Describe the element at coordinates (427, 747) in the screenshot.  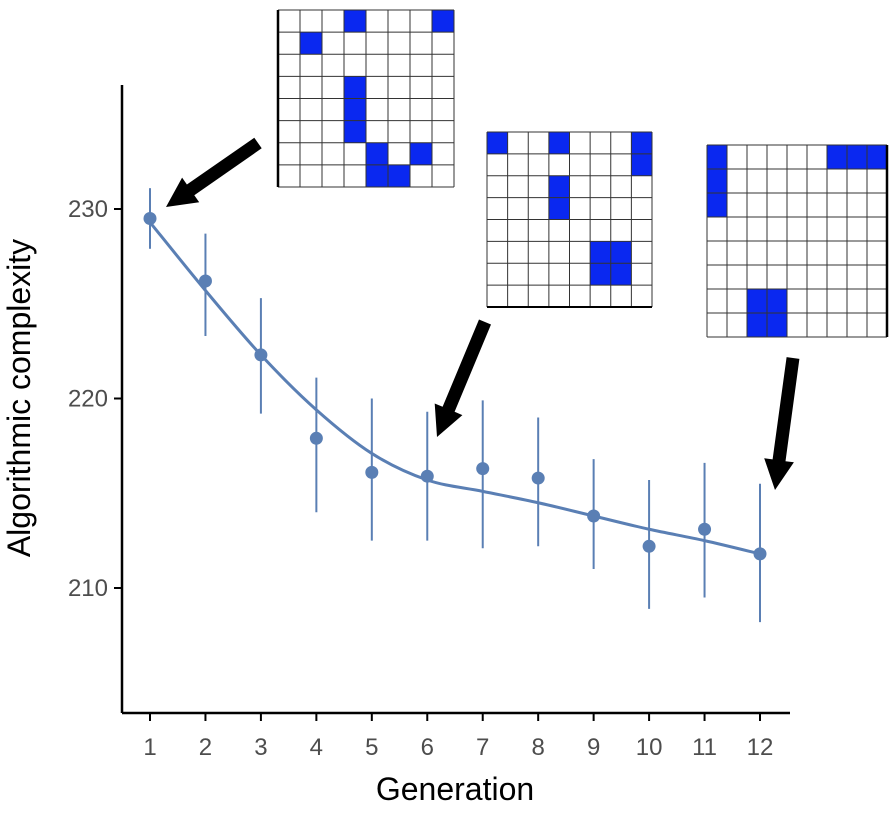
I see `x-tick-label: 6` at that location.